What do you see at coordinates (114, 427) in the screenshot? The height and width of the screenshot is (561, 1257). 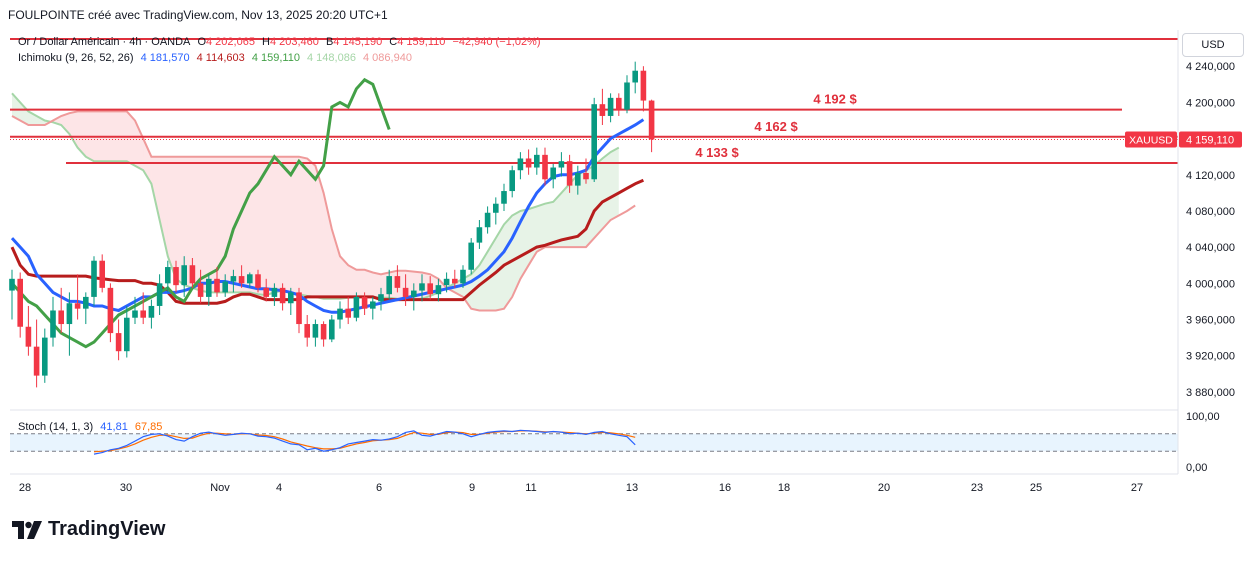 I see `stoch-k-value: 41,81` at bounding box center [114, 427].